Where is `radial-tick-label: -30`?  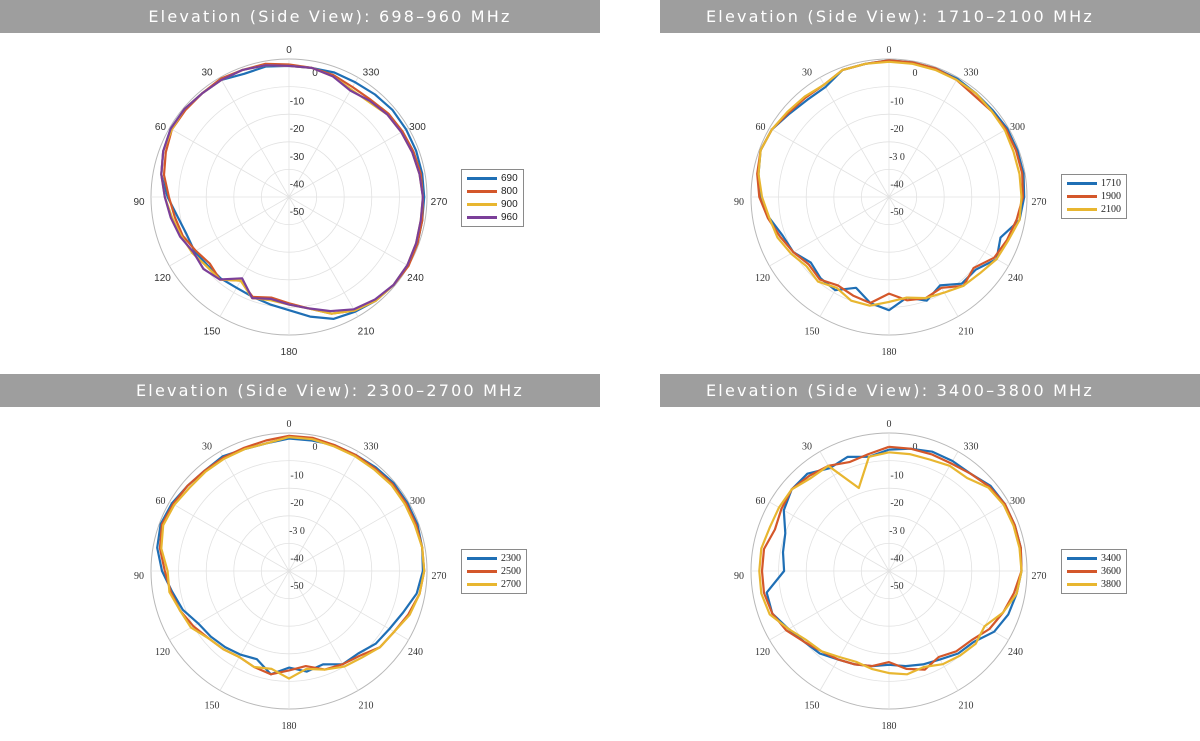
radial-tick-label: -30 is located at coordinates (297, 157).